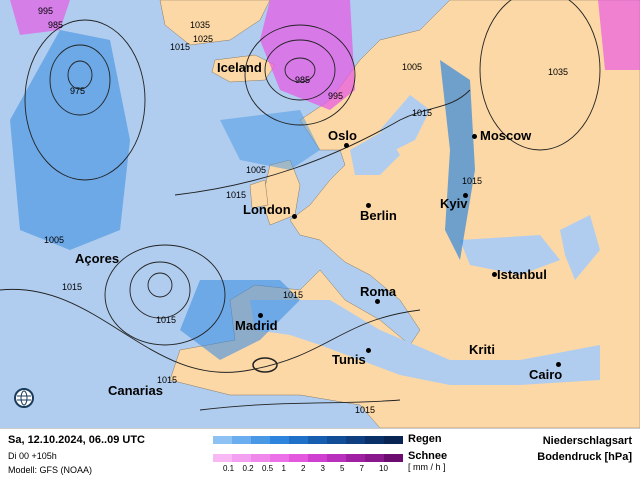 The image size is (640, 479). I want to click on scale-tick: 10, so click(383, 468).